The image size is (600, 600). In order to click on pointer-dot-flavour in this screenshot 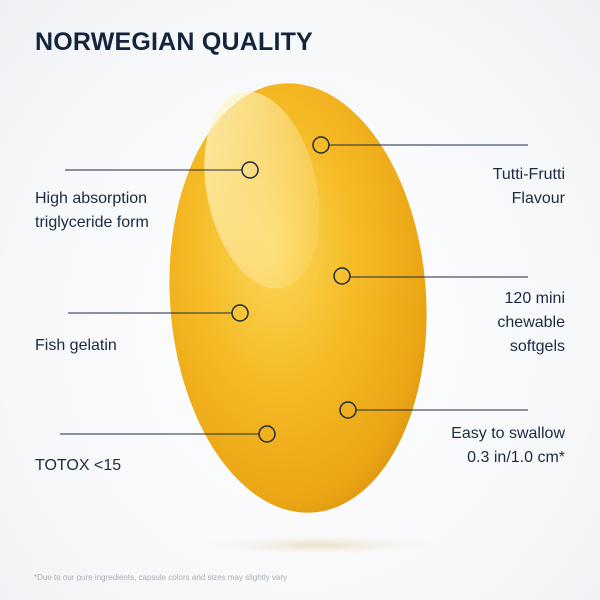, I will do `click(321, 145)`.